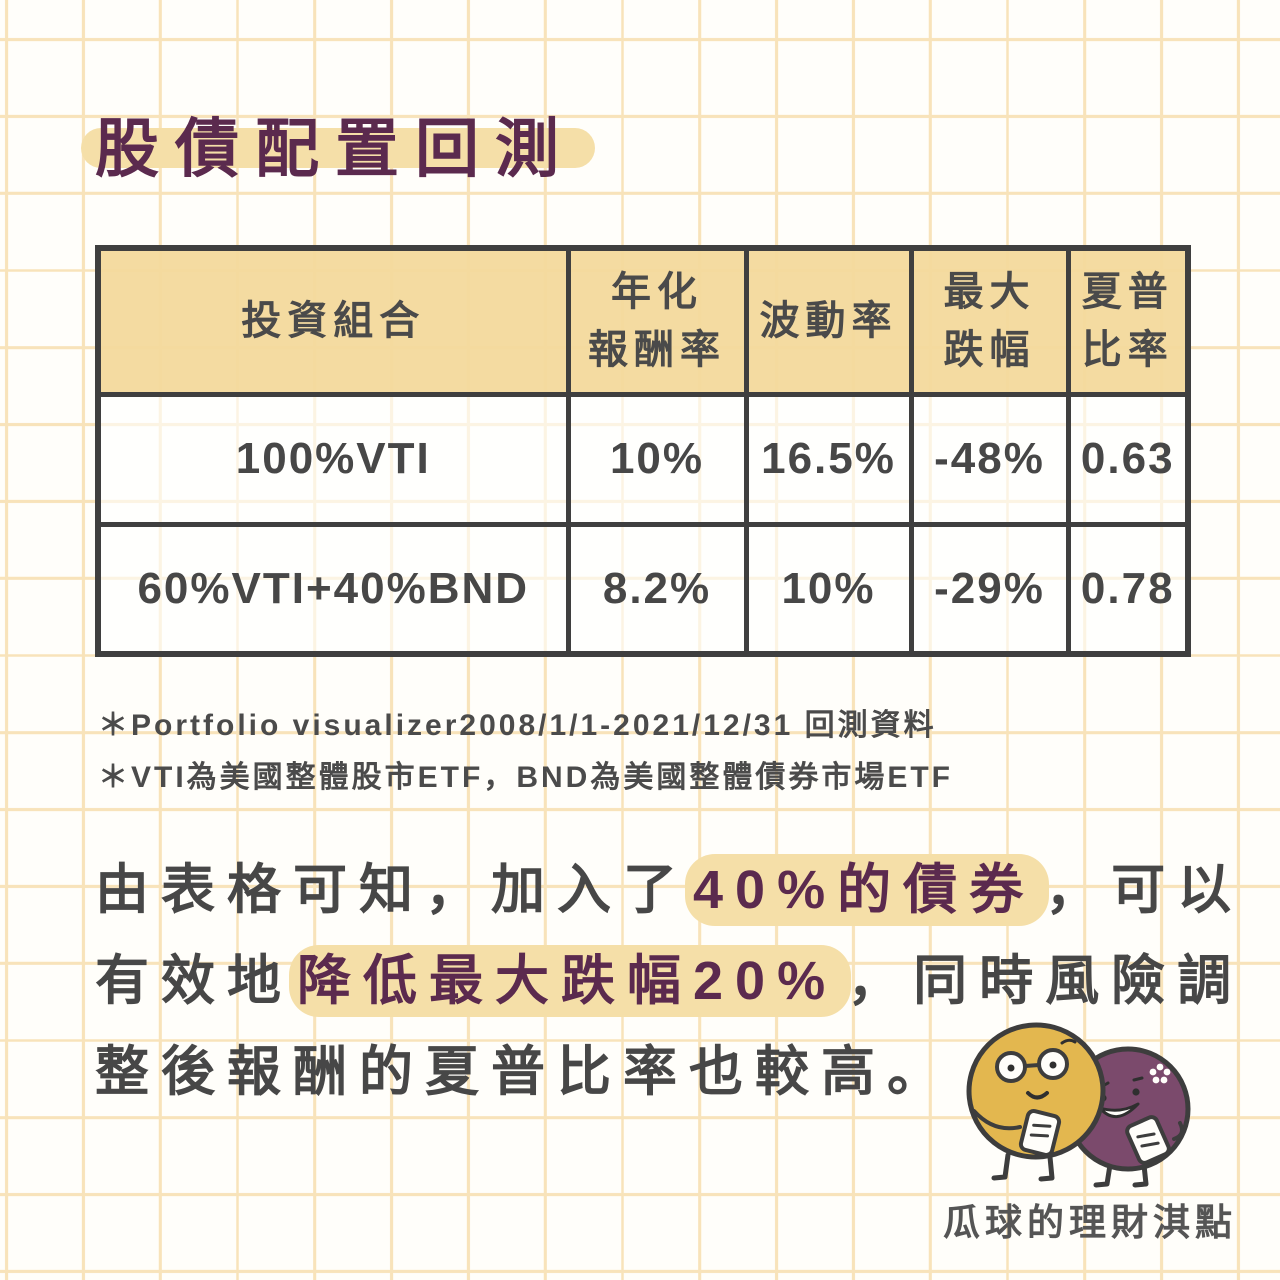 The height and width of the screenshot is (1280, 1280). I want to click on page-title-text: 股債配置回測, so click(335, 149).